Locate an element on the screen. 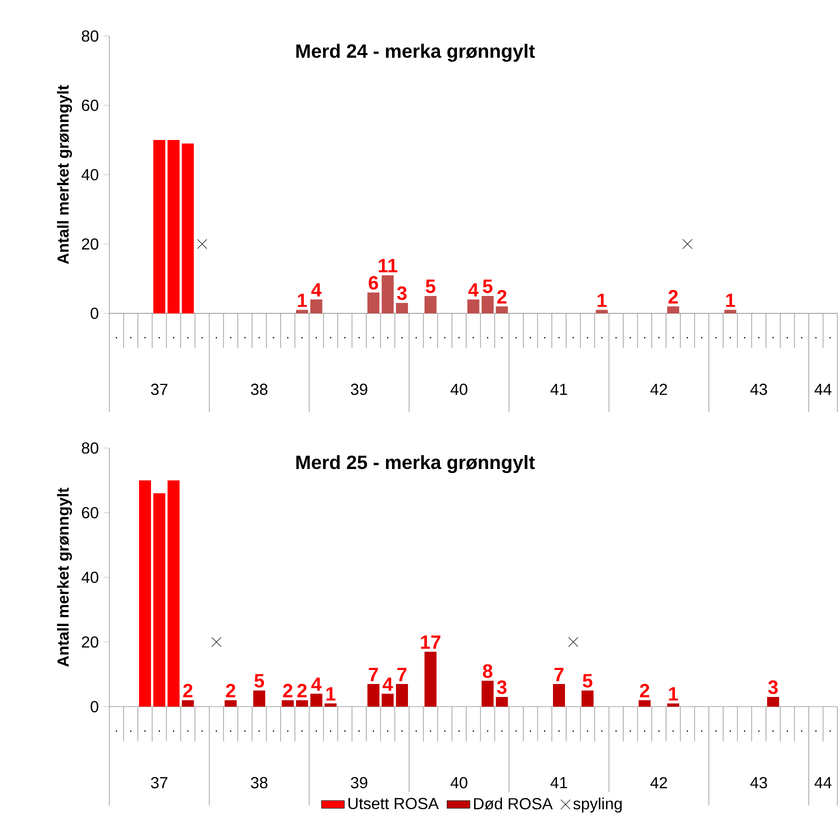  text: 43 is located at coordinates (759, 782).